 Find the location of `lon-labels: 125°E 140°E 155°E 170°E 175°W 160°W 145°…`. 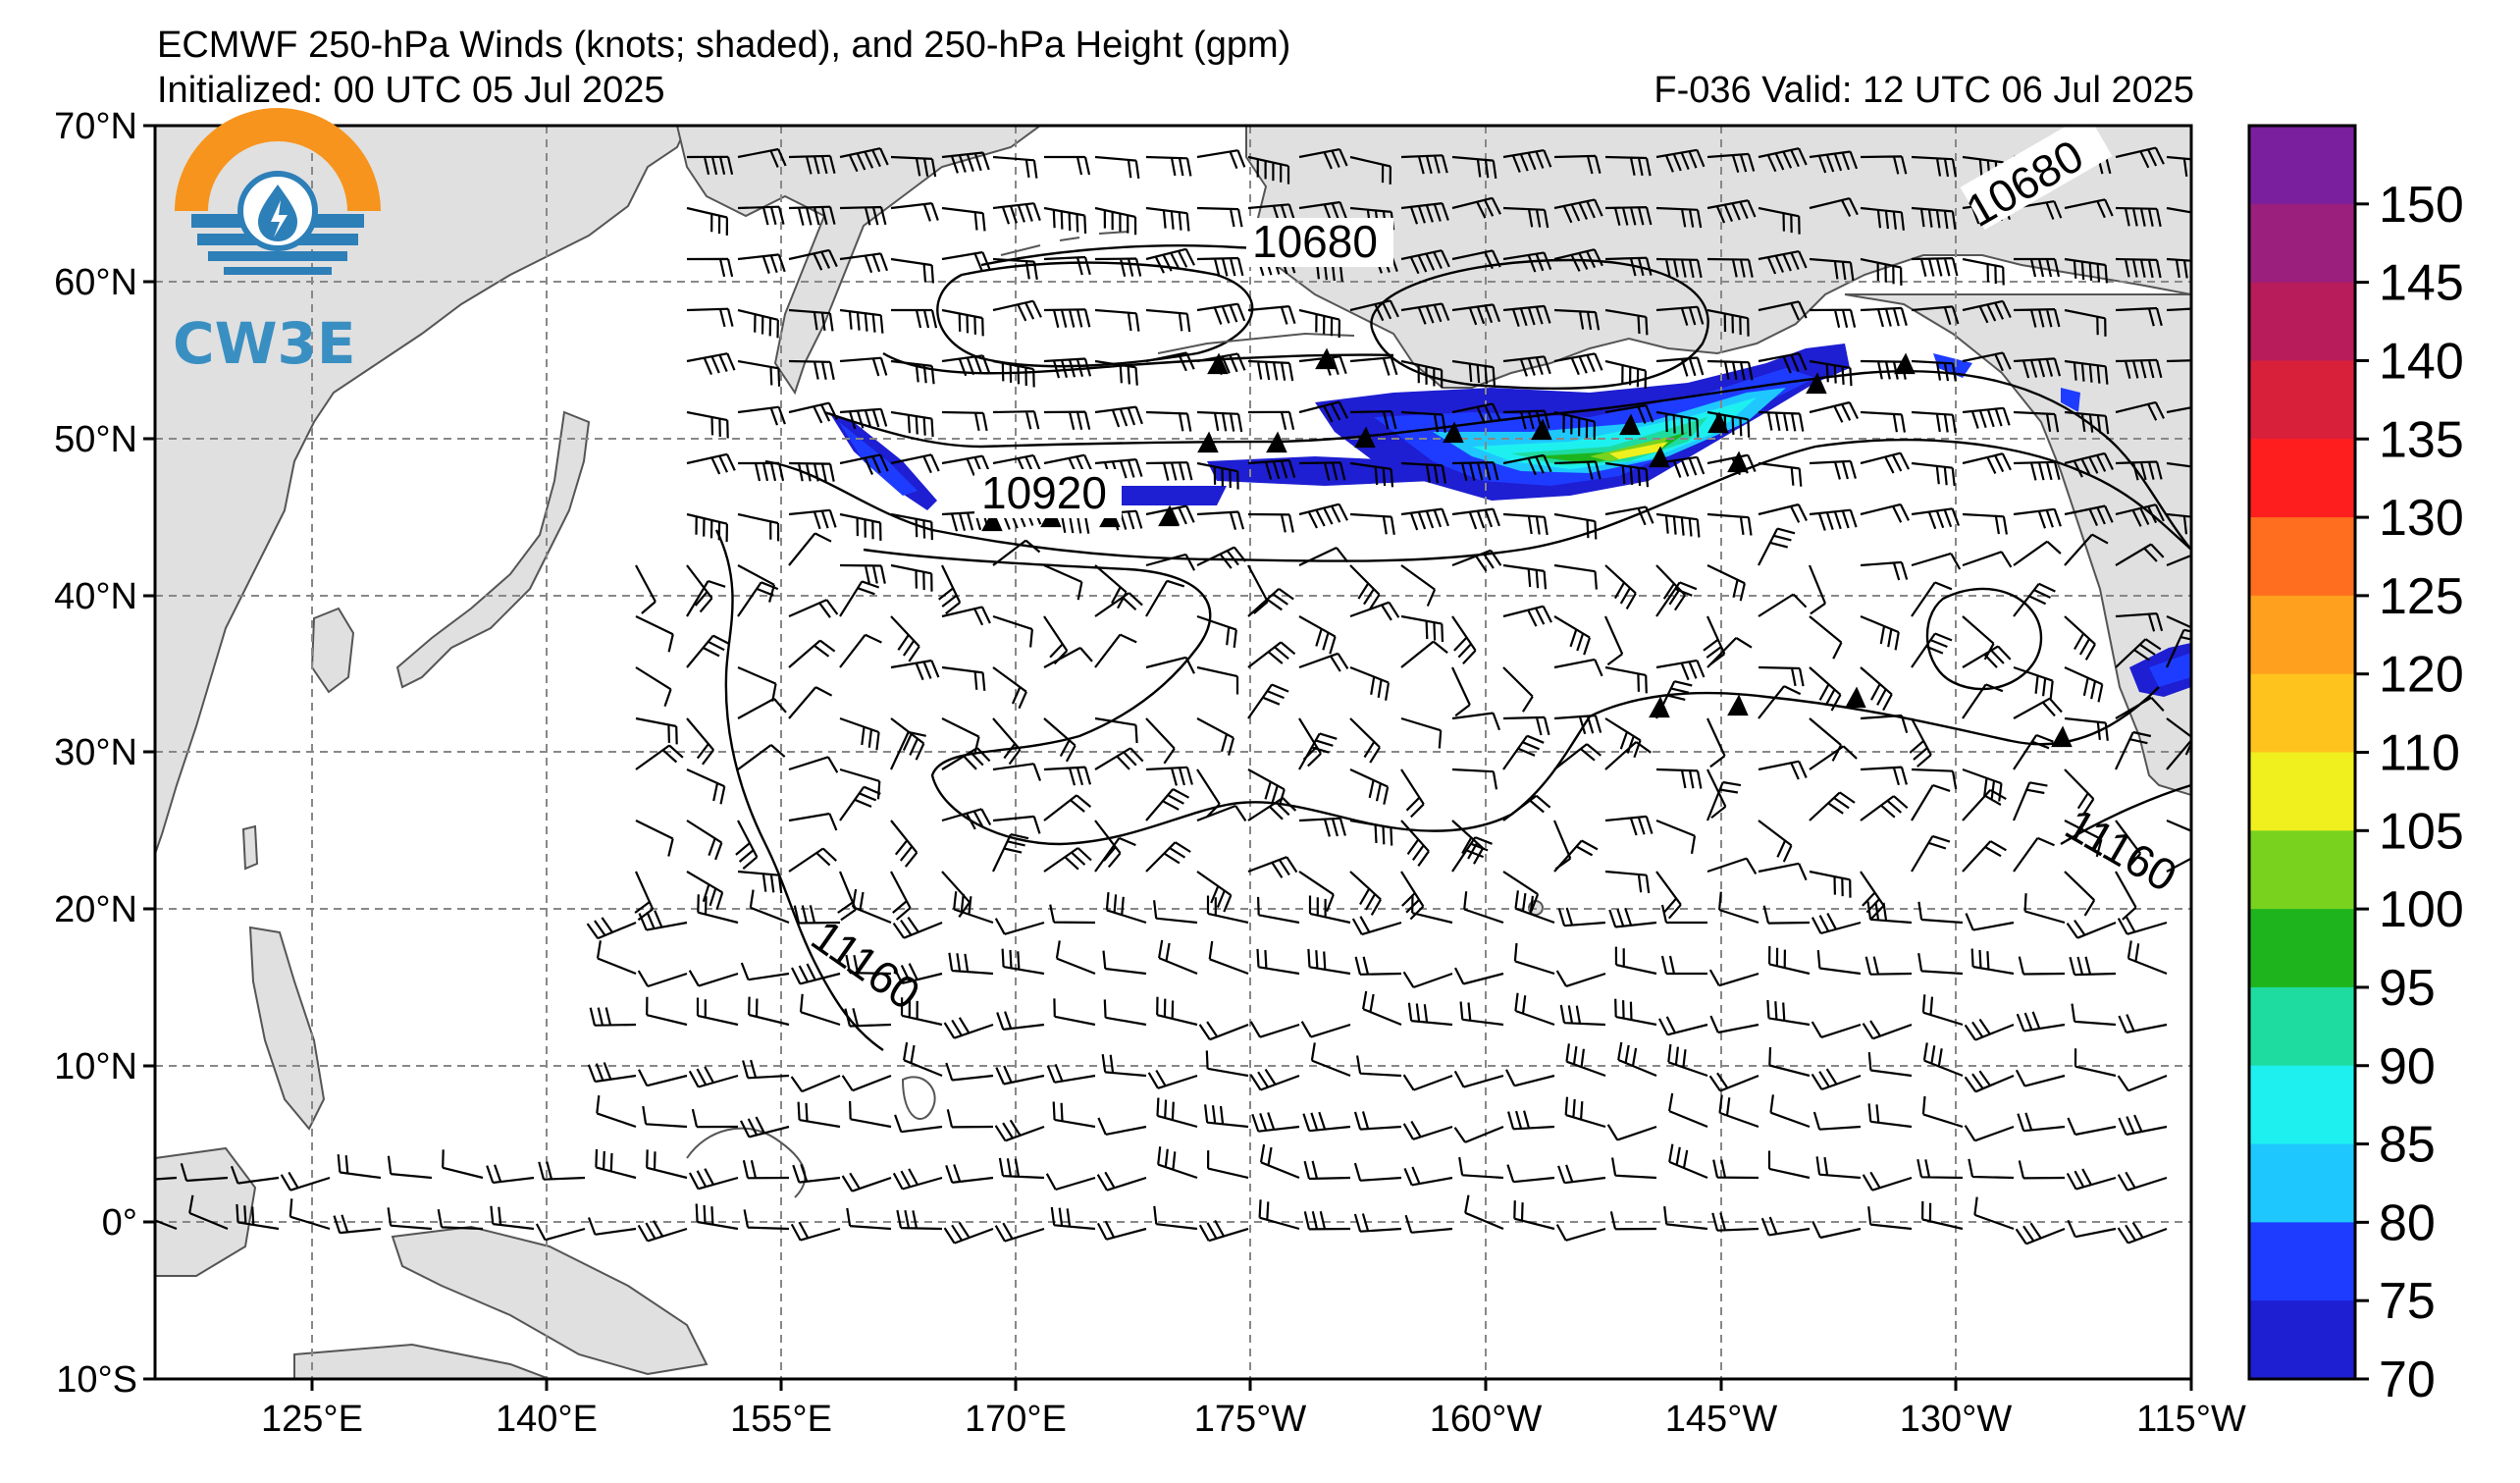

lon-labels: 125°E 140°E 155°E 170°E 175°W 160°W 145°… is located at coordinates (1253, 1420).